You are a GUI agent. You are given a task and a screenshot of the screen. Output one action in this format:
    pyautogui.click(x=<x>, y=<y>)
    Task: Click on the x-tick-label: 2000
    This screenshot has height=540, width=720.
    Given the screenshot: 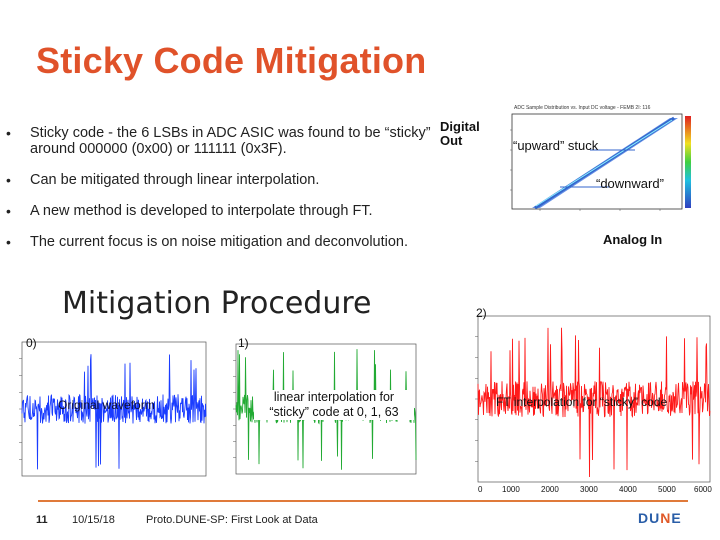 What is the action you would take?
    pyautogui.click(x=550, y=489)
    